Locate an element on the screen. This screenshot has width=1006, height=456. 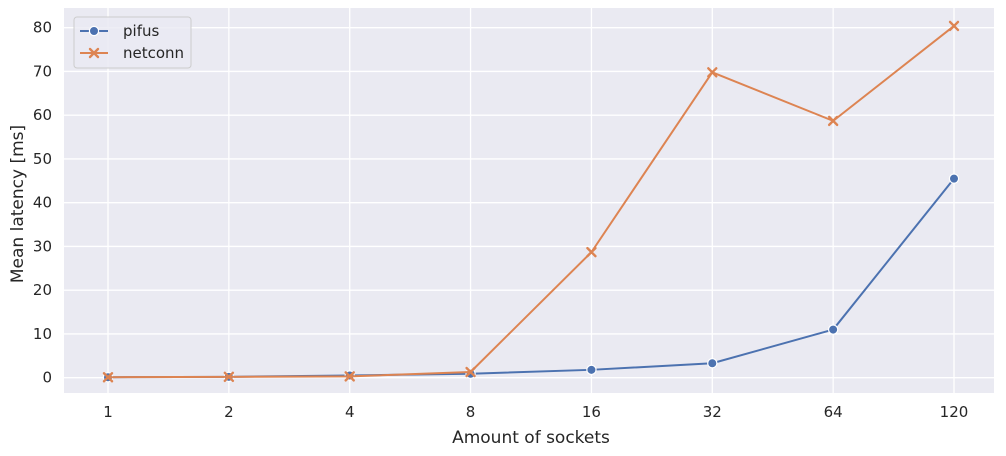
x-tick-label: 1 is located at coordinates (108, 412).